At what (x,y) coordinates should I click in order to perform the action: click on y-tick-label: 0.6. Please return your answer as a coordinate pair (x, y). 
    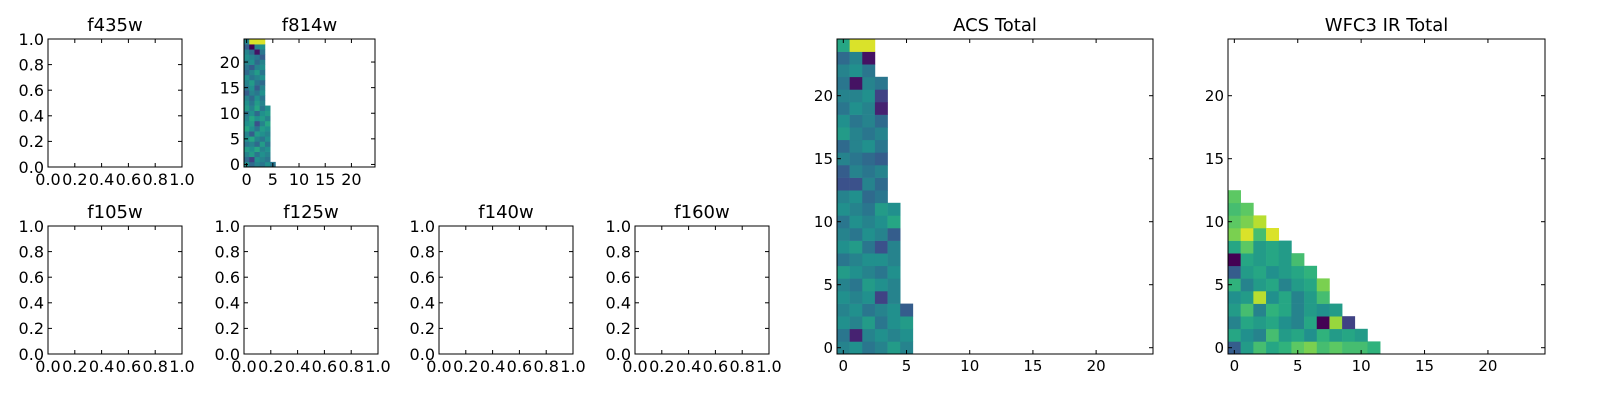
    Looking at the image, I should click on (31, 277).